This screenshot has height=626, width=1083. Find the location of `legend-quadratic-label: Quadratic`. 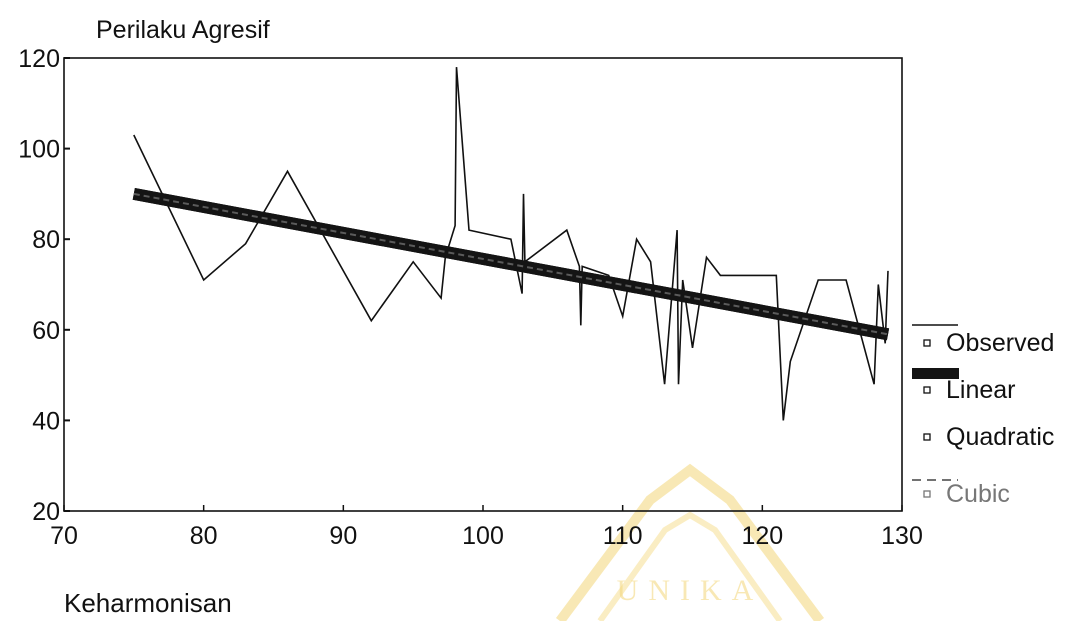

legend-quadratic-label: Quadratic is located at coordinates (1000, 437).